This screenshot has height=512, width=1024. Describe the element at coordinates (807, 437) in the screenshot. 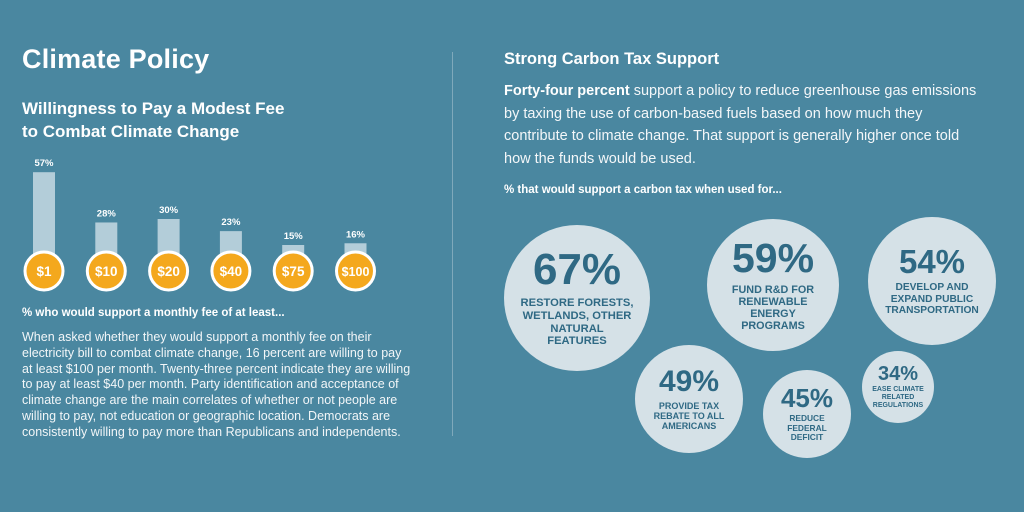

I see `bubble-label-line: deficit` at that location.